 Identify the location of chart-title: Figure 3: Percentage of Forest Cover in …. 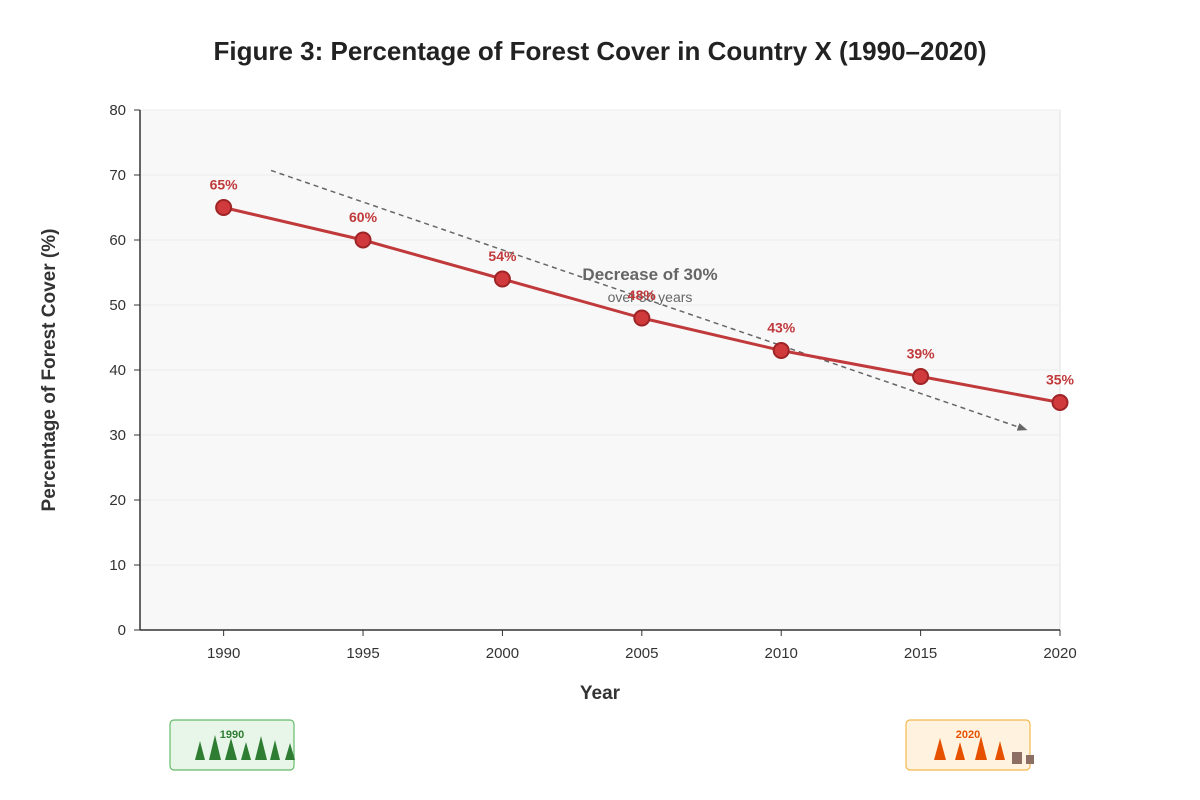
(599, 51).